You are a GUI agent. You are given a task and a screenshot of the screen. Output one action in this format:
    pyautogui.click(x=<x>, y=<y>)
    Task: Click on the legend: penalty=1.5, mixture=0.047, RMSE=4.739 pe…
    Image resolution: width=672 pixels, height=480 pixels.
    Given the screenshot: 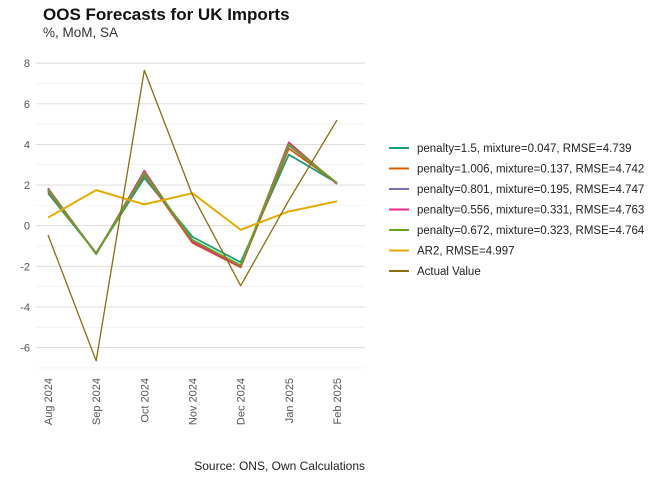 What is the action you would take?
    pyautogui.click(x=517, y=210)
    